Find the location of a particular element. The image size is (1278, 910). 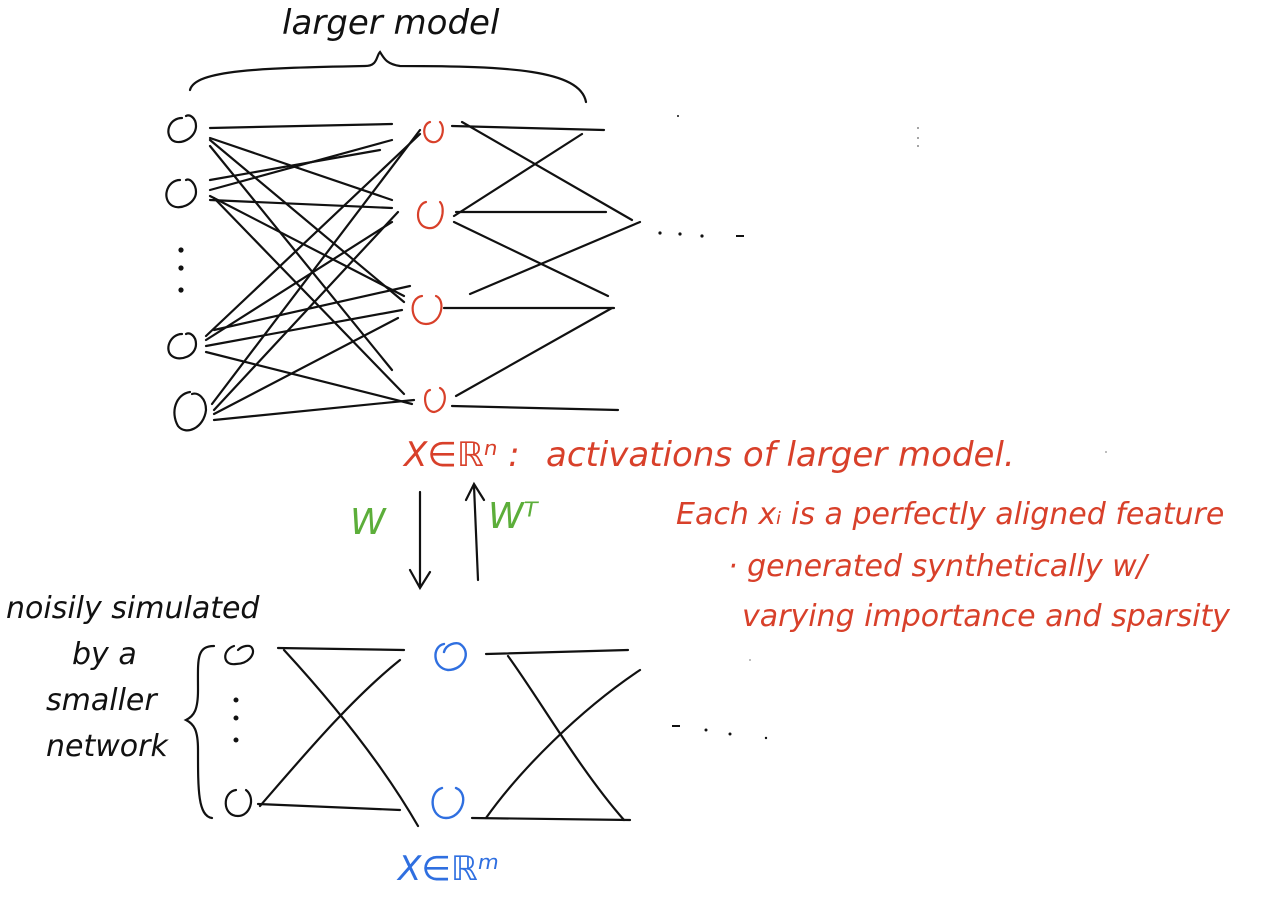

projection-arrows is located at coordinates (447, 536).